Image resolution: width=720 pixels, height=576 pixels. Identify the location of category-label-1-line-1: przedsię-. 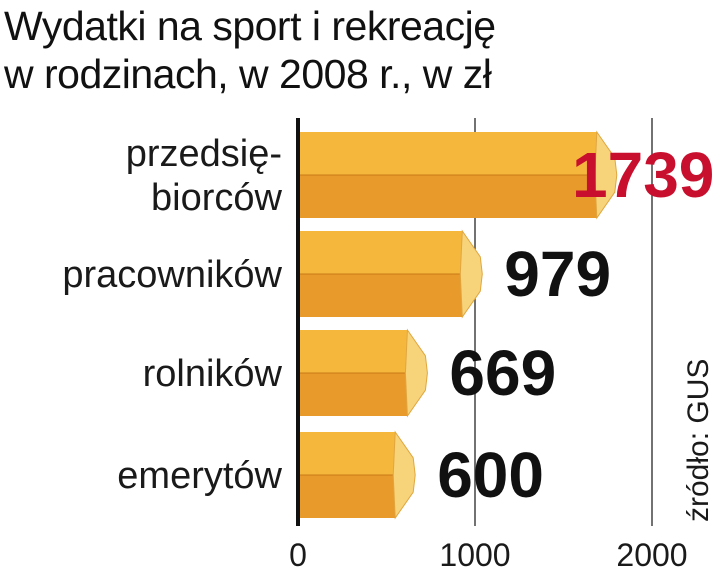
(204, 154).